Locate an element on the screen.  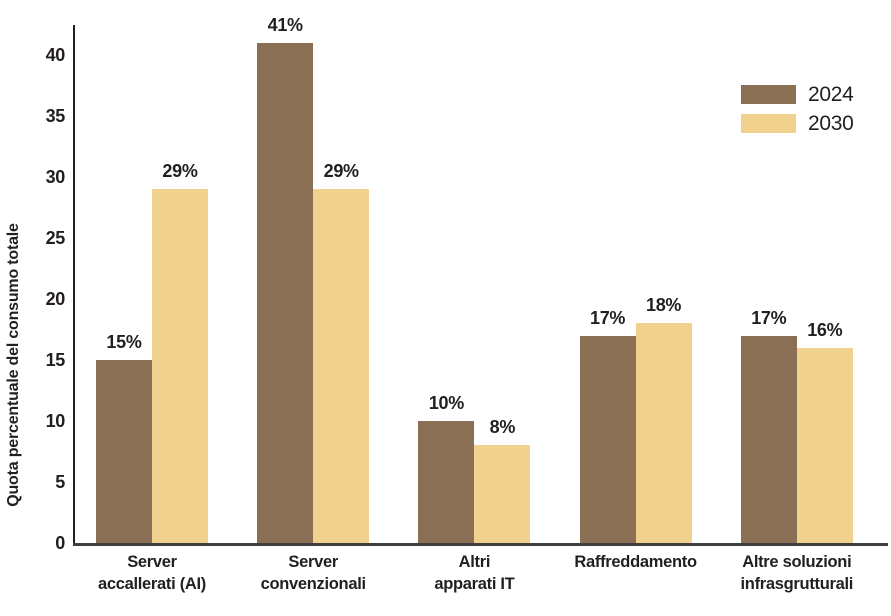
legend-item: 2030 is located at coordinates (797, 123).